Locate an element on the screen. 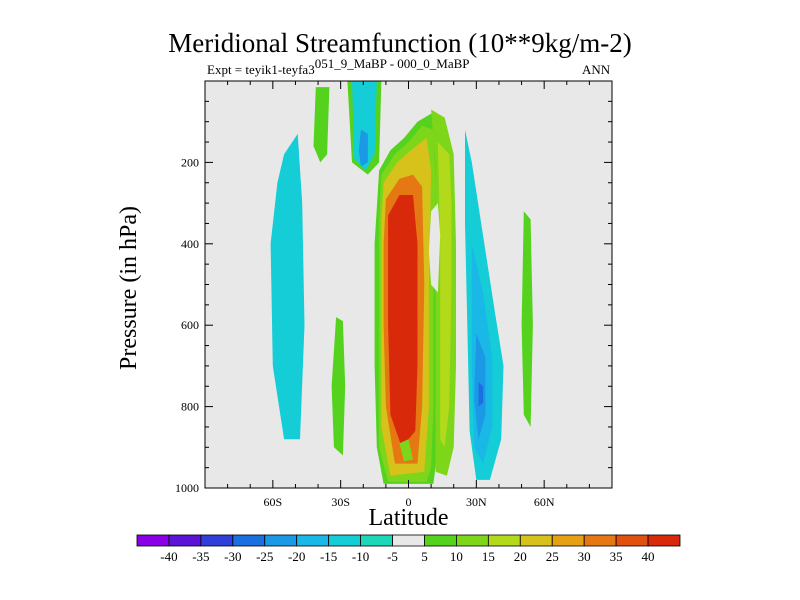  colorbar: -40 -35 -30 -25 -20 -15 -10 -5 5 10 15 20 25 30 35 40 is located at coordinates (408, 549).